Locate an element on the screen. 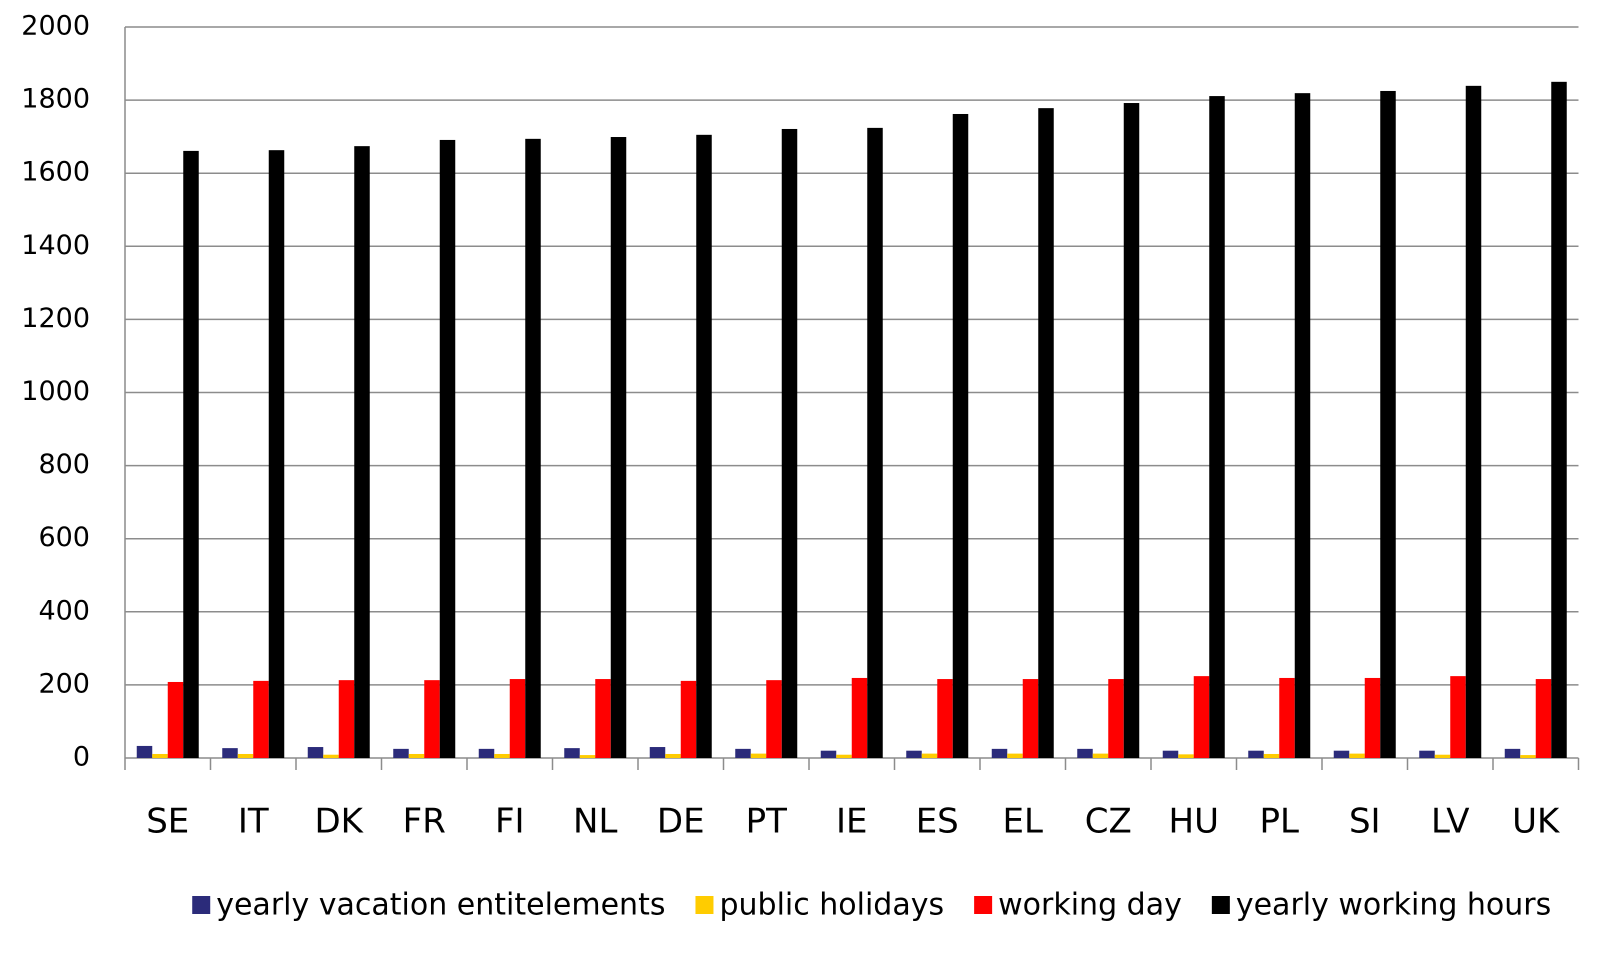  legend-label: public holidays is located at coordinates (831, 905).